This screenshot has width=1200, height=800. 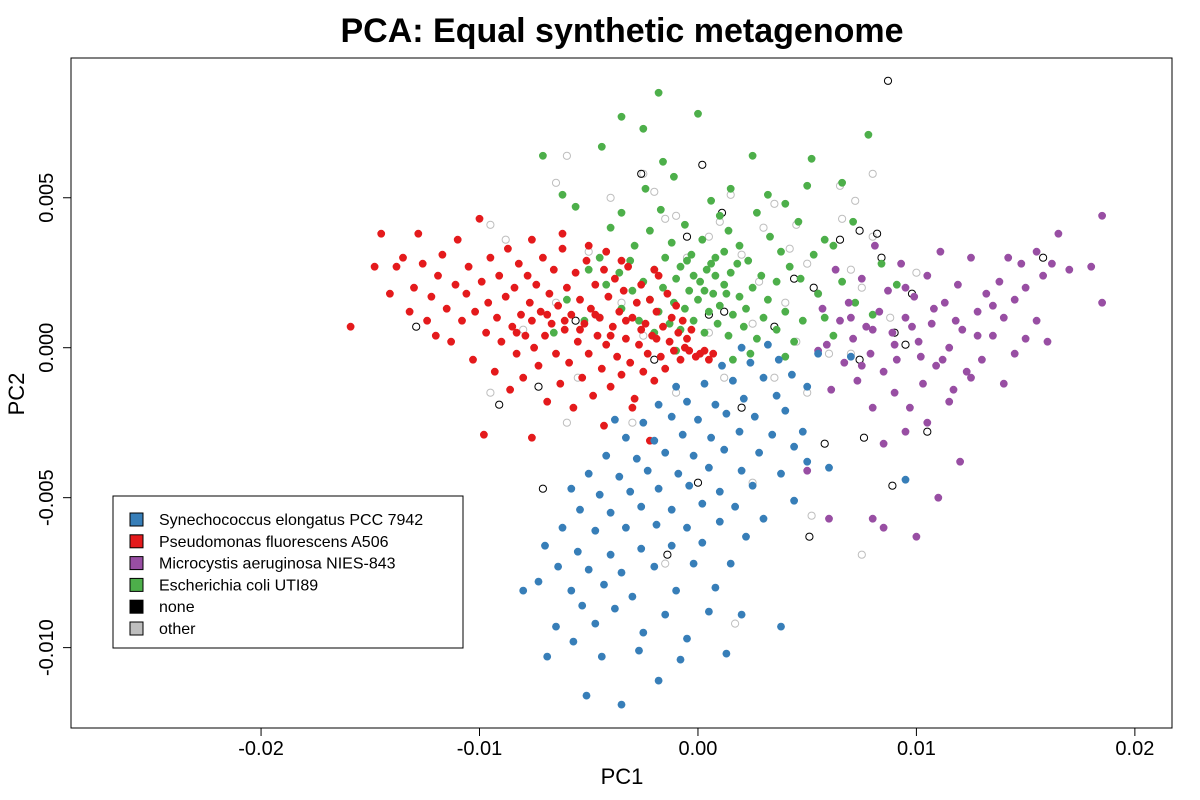 What do you see at coordinates (261, 749) in the screenshot?
I see `x-tick-label: -0.02` at bounding box center [261, 749].